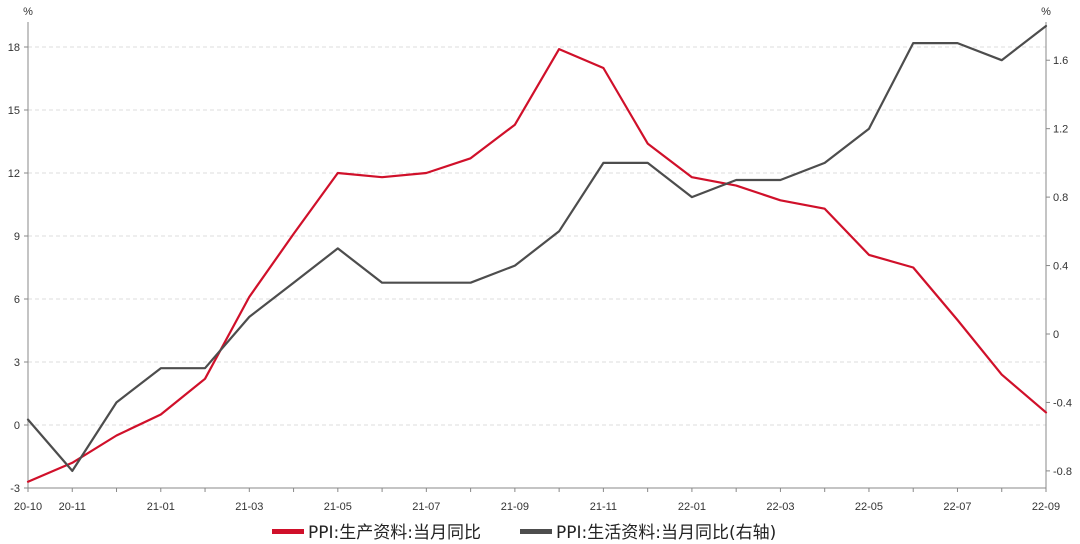  I want to click on right-tick-label: 1.2, so click(1060, 130).